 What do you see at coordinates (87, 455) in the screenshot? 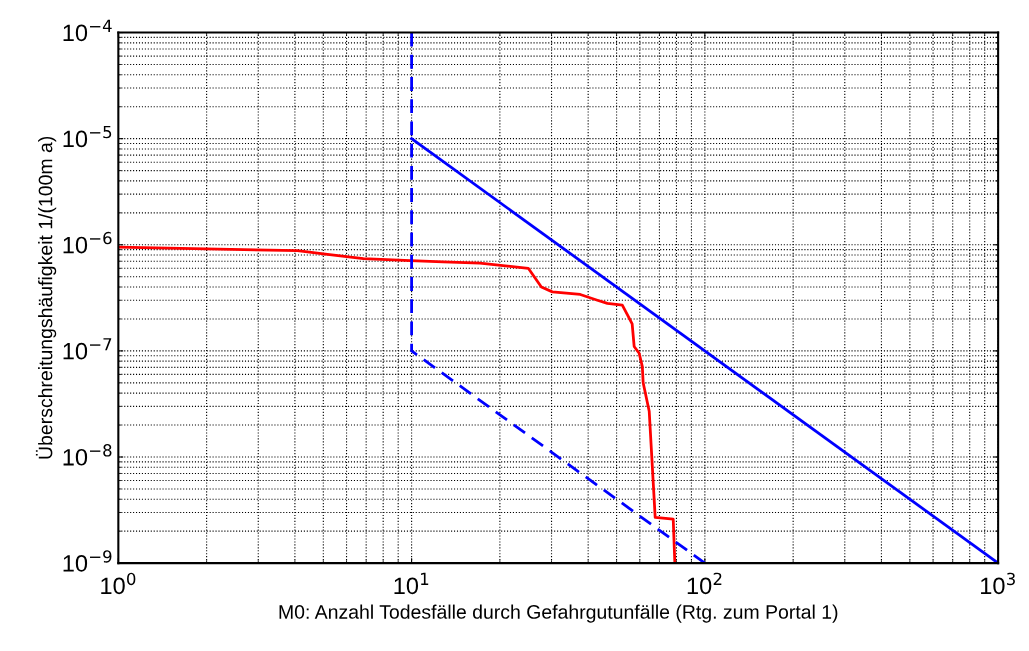
I see `y-tick-label: 10$^{−8}$` at bounding box center [87, 455].